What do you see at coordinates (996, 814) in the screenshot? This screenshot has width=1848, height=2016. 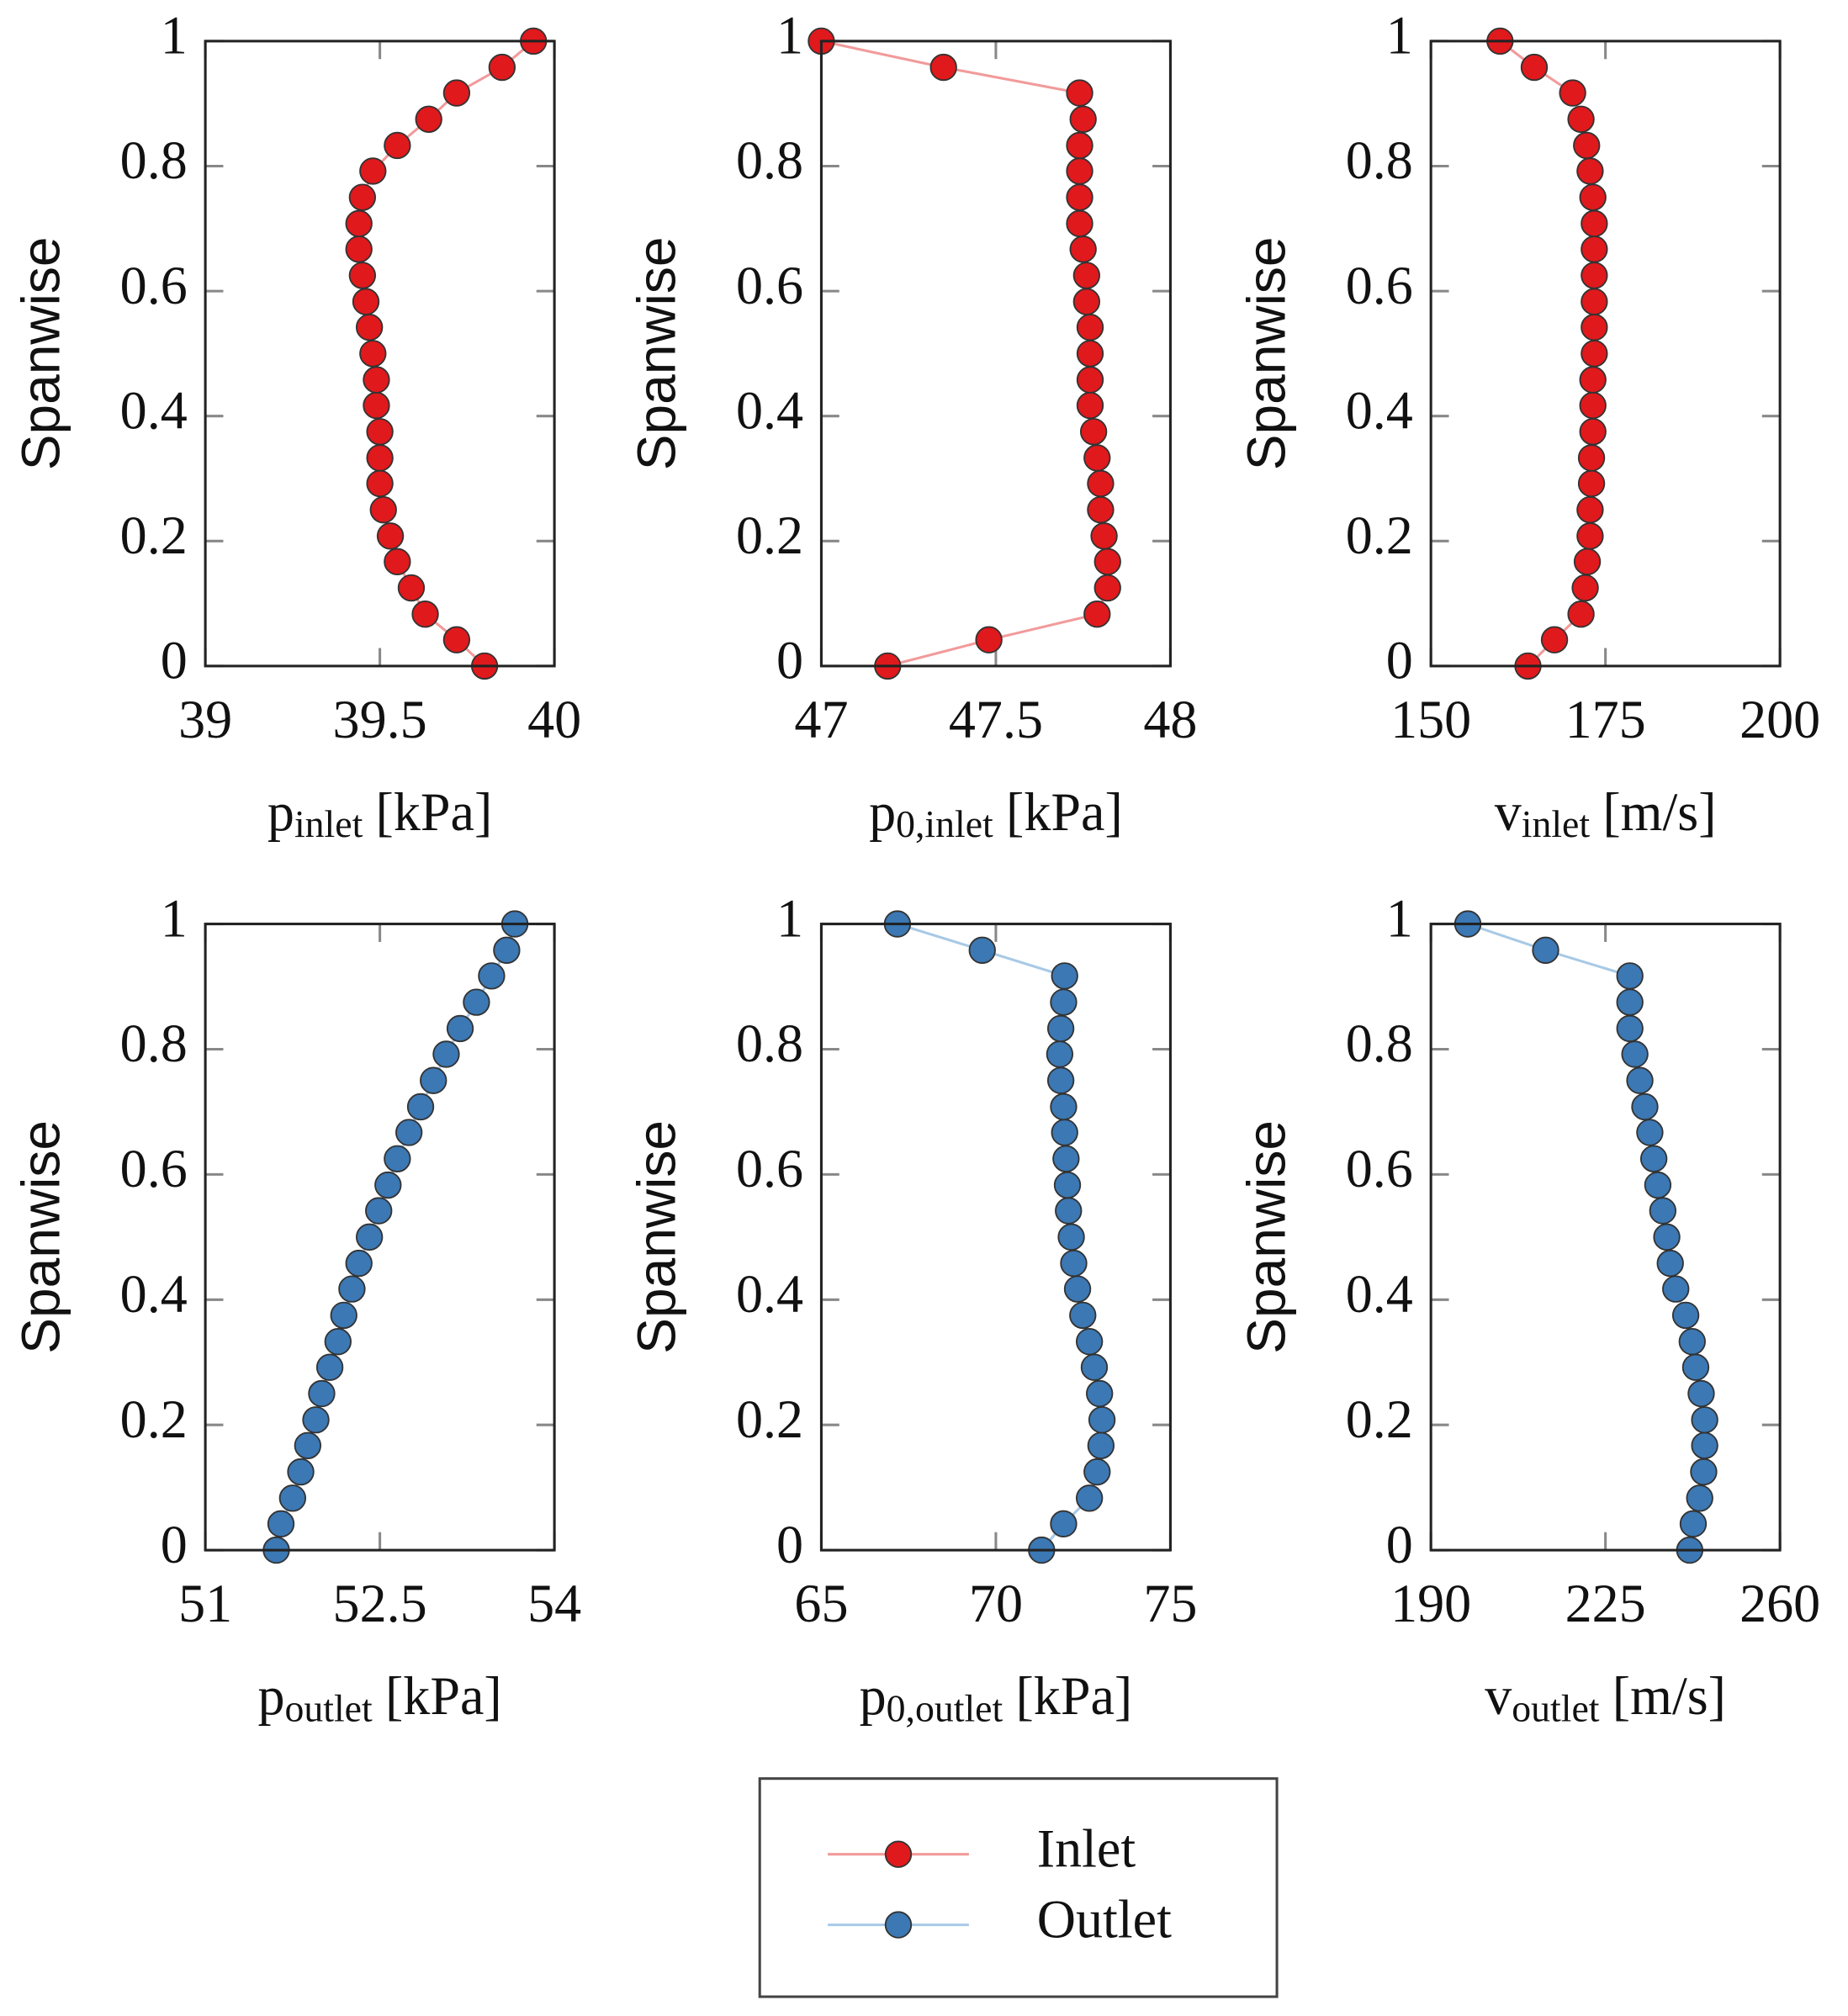 I see `x-axis-label: p0,inlet [kPa]` at bounding box center [996, 814].